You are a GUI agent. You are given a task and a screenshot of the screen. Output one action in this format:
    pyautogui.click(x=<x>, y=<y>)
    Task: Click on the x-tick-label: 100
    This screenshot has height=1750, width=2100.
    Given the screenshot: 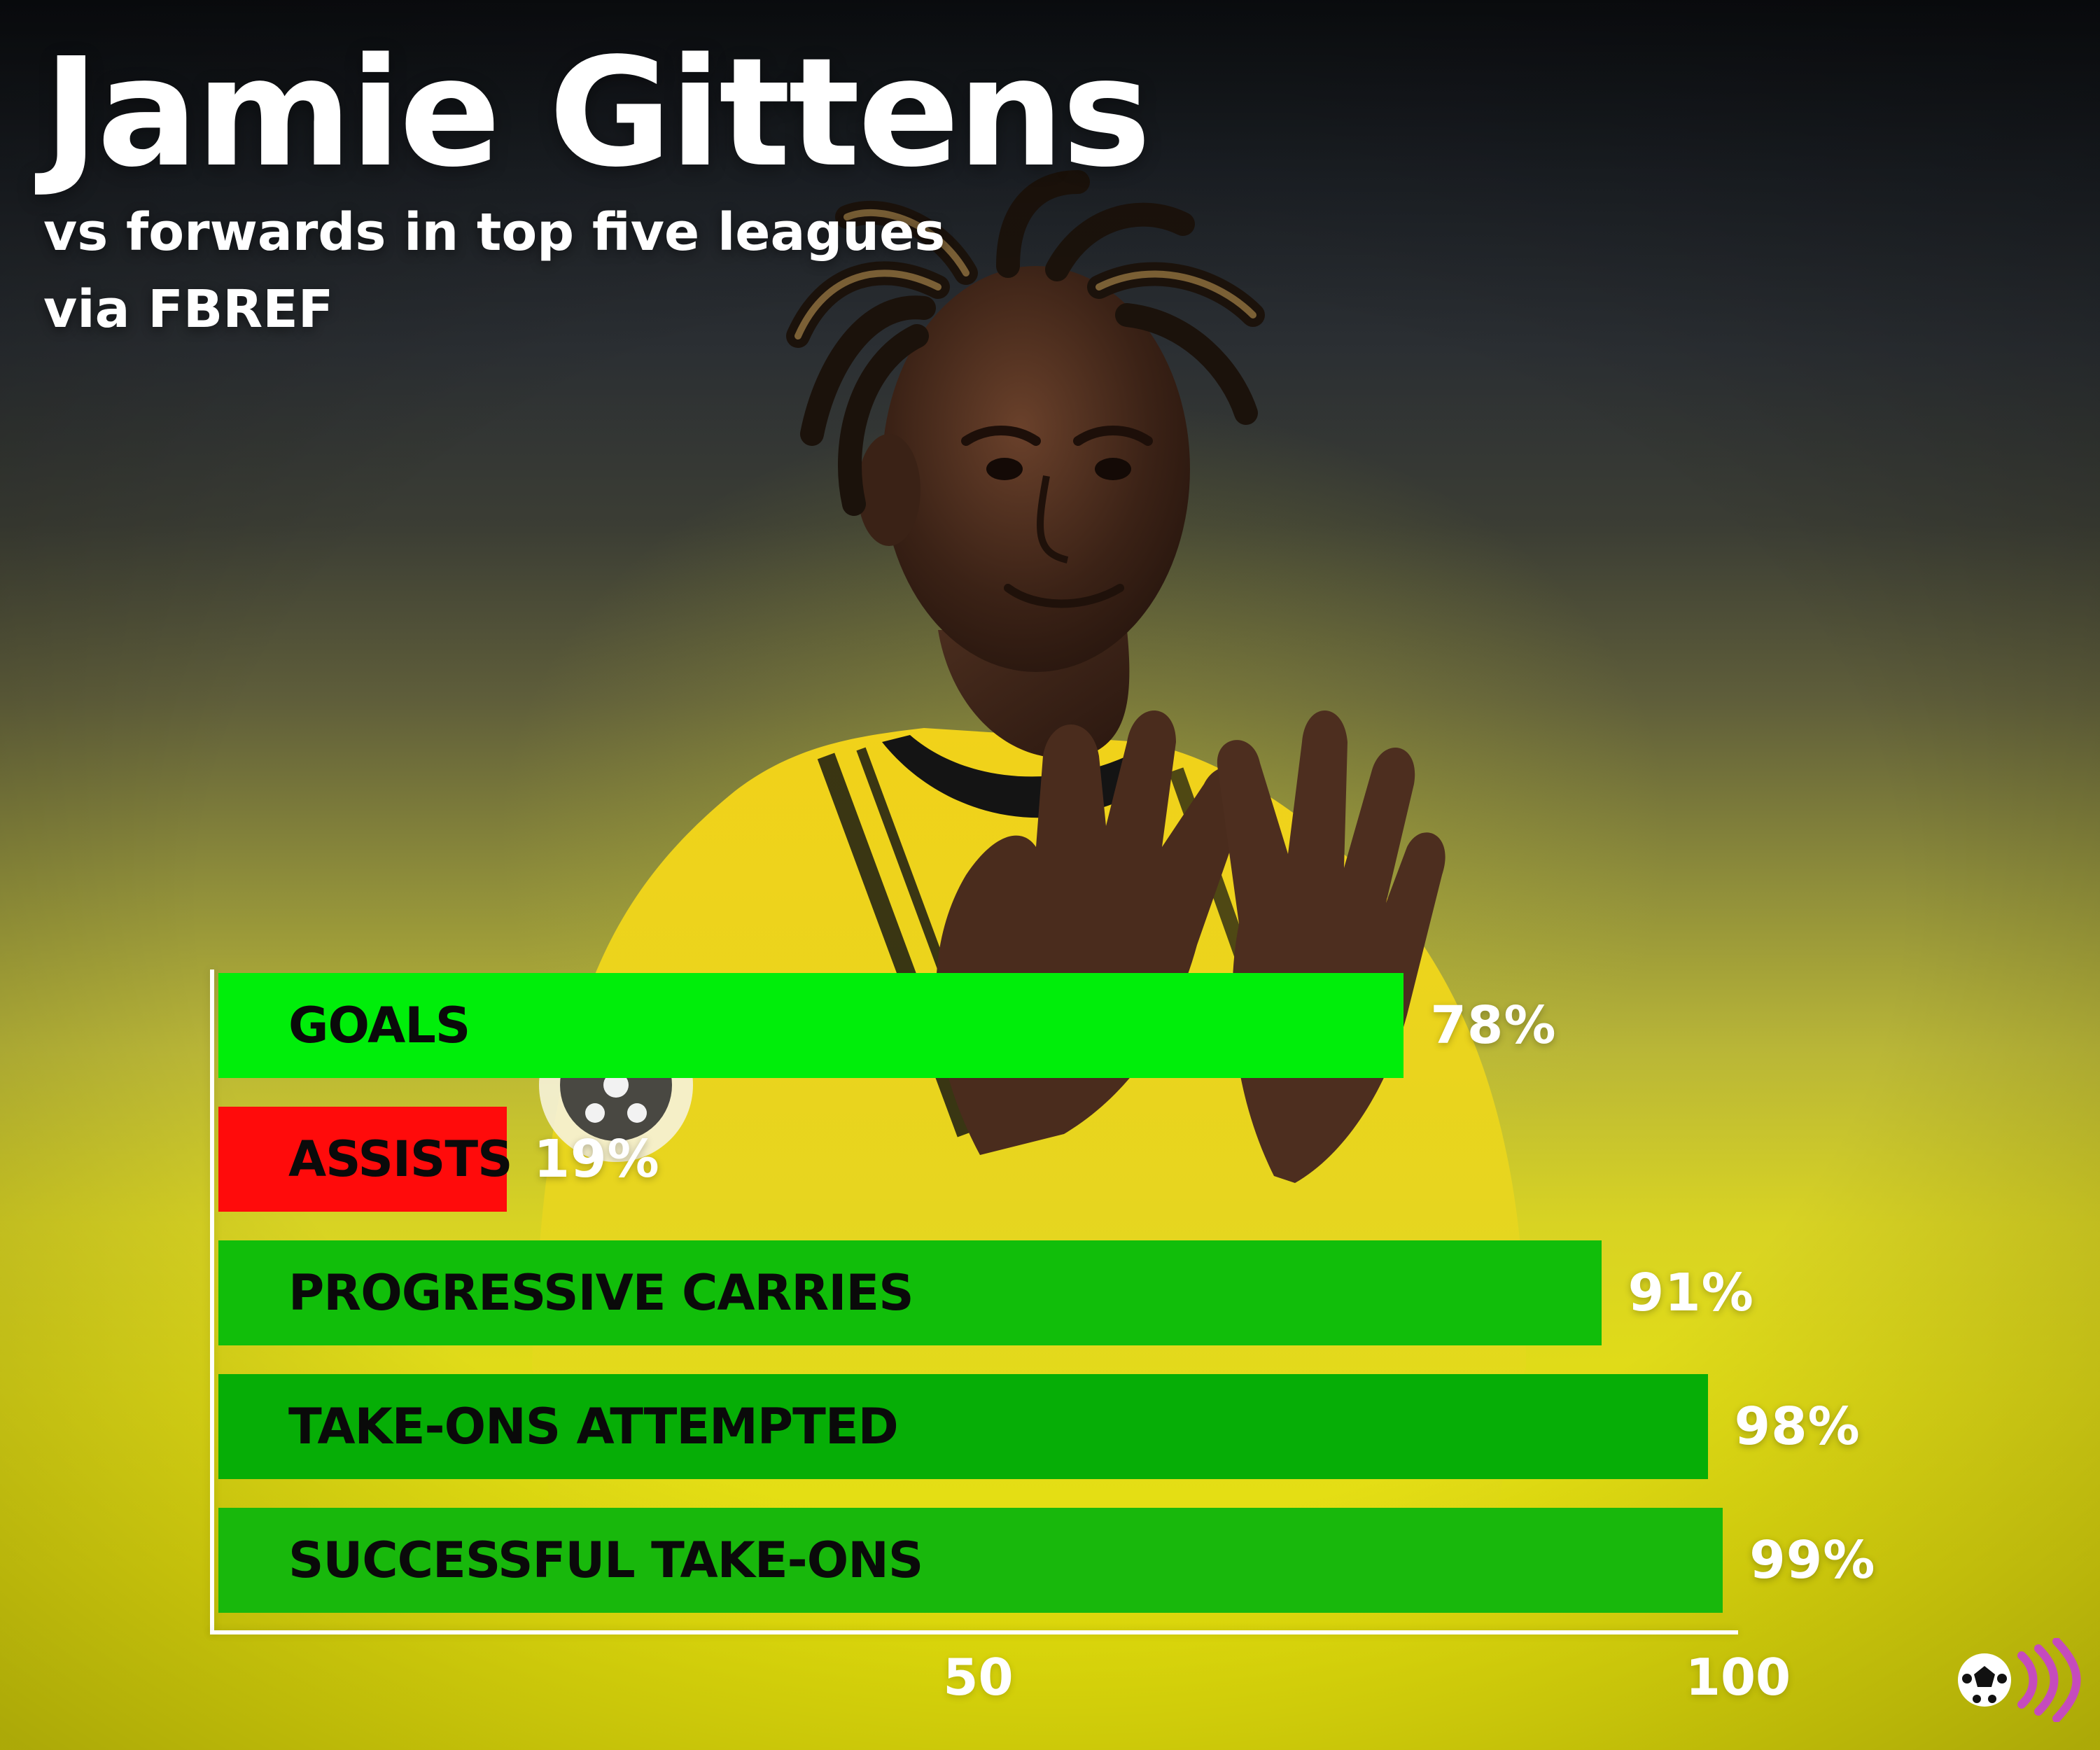 What is the action you would take?
    pyautogui.click(x=1738, y=1677)
    